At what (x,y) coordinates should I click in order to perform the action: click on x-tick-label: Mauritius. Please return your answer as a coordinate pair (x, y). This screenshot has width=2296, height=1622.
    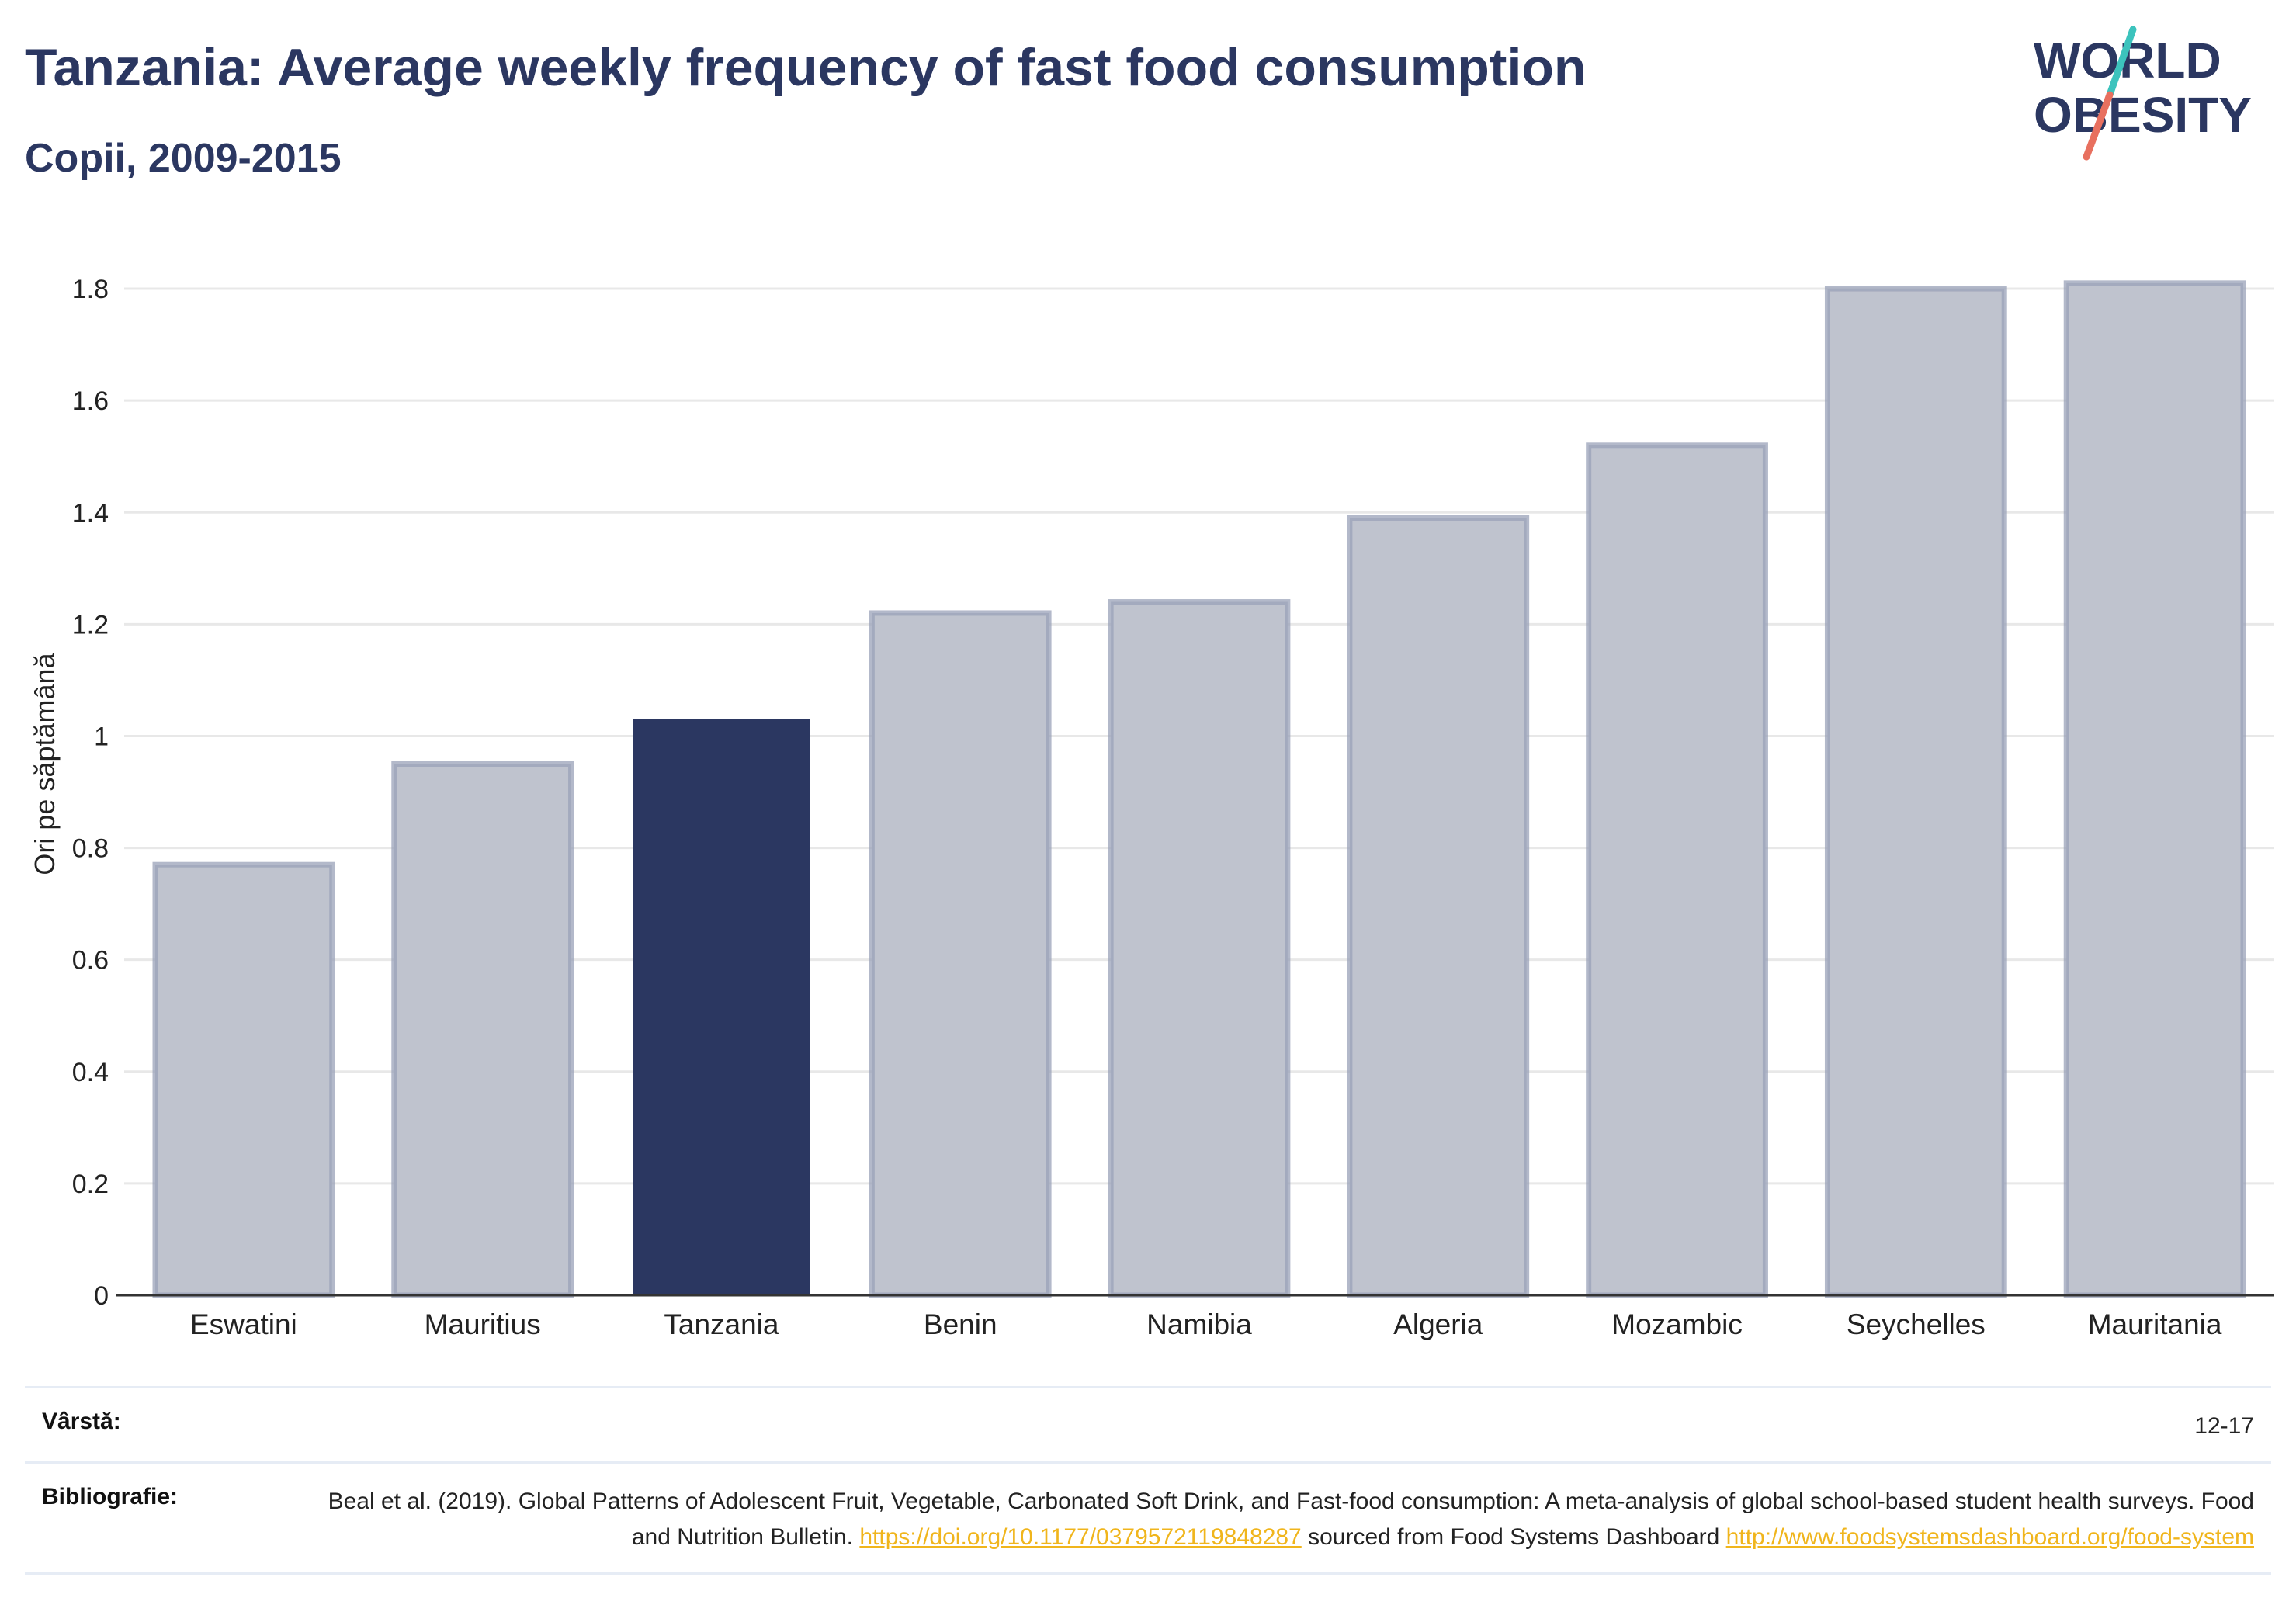
    Looking at the image, I should click on (483, 1324).